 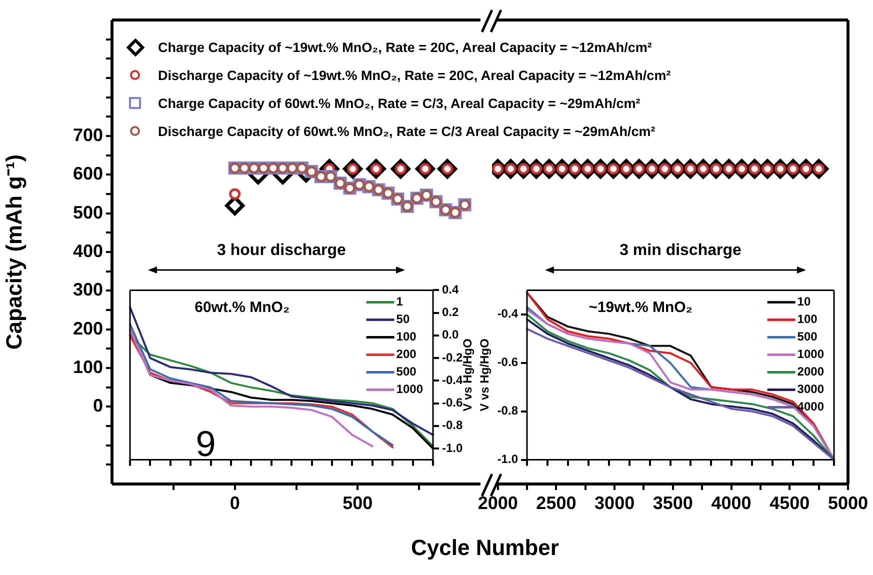 What do you see at coordinates (810, 407) in the screenshot?
I see `legend-label: 4000` at bounding box center [810, 407].